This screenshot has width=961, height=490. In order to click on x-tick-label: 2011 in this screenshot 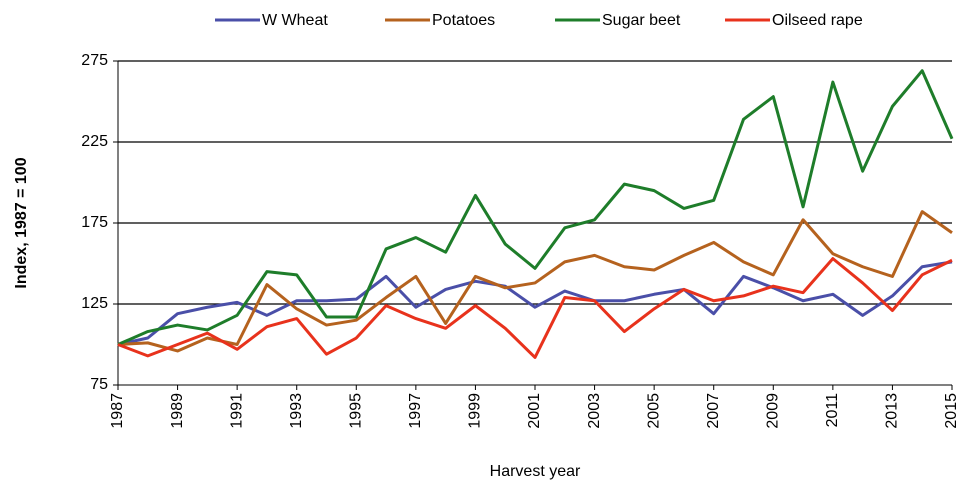, I will do `click(832, 410)`.